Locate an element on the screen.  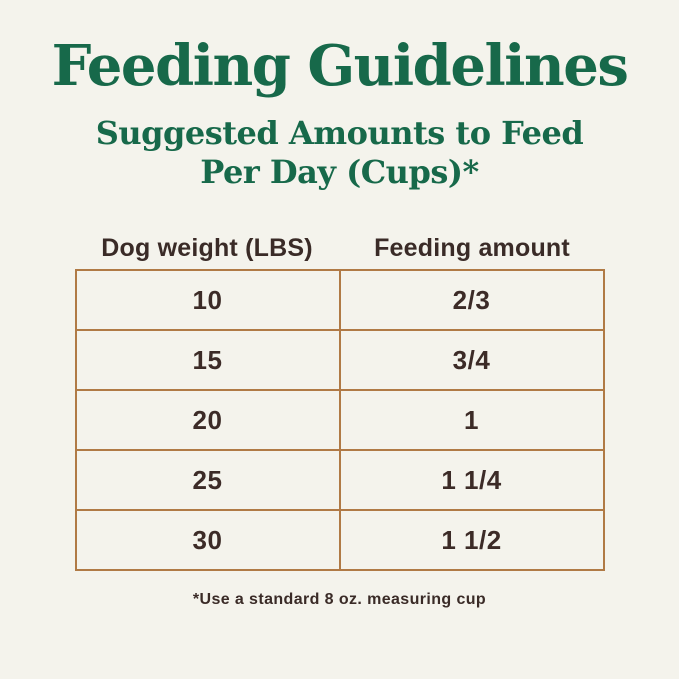
feeding-amount-cell: 1 1/2 is located at coordinates (471, 540).